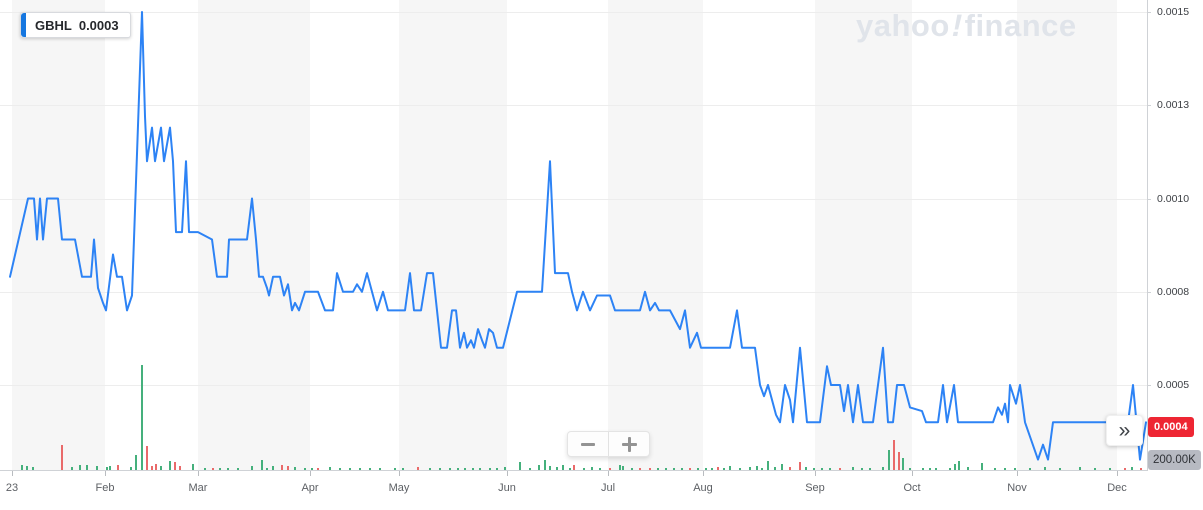 The image size is (1203, 510). Describe the element at coordinates (1020, 25) in the screenshot. I see `watermark-finance: finance` at that location.